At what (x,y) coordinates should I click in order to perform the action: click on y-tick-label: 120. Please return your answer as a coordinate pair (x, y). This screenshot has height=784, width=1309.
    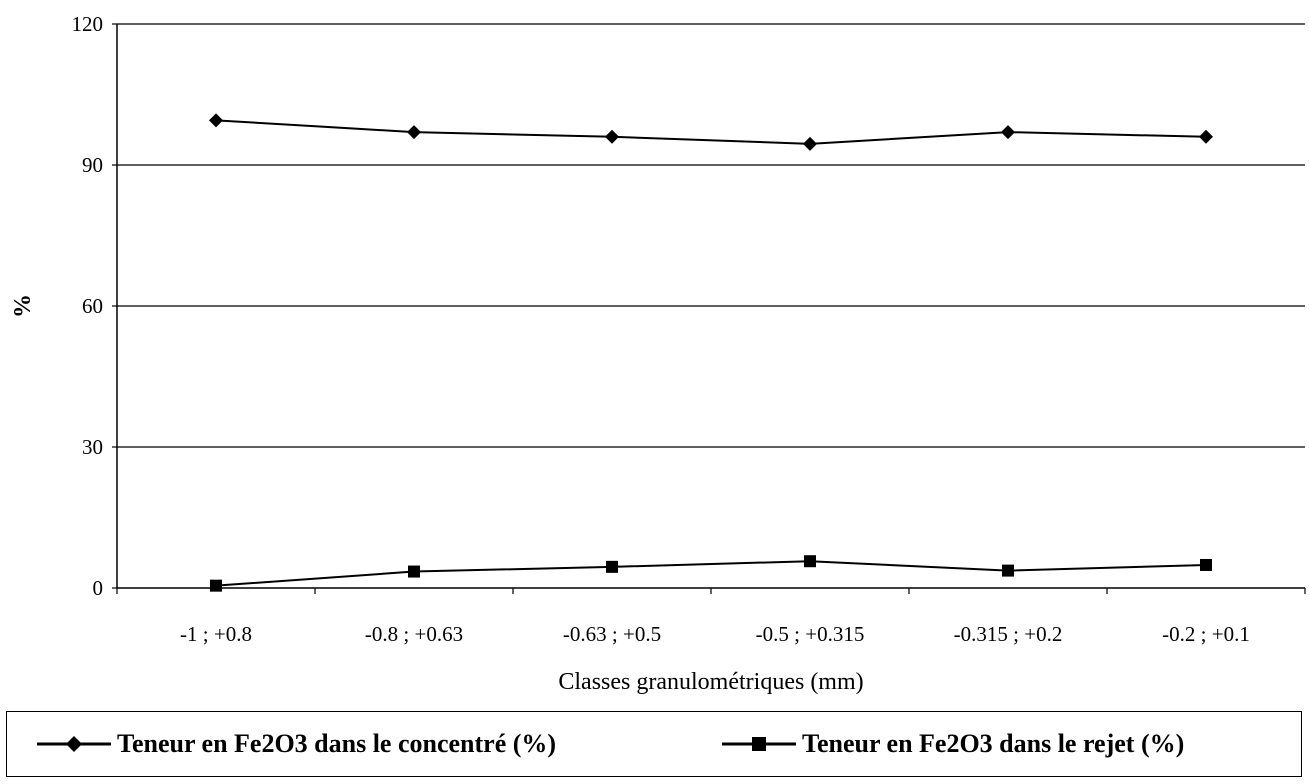
    Looking at the image, I should click on (88, 24).